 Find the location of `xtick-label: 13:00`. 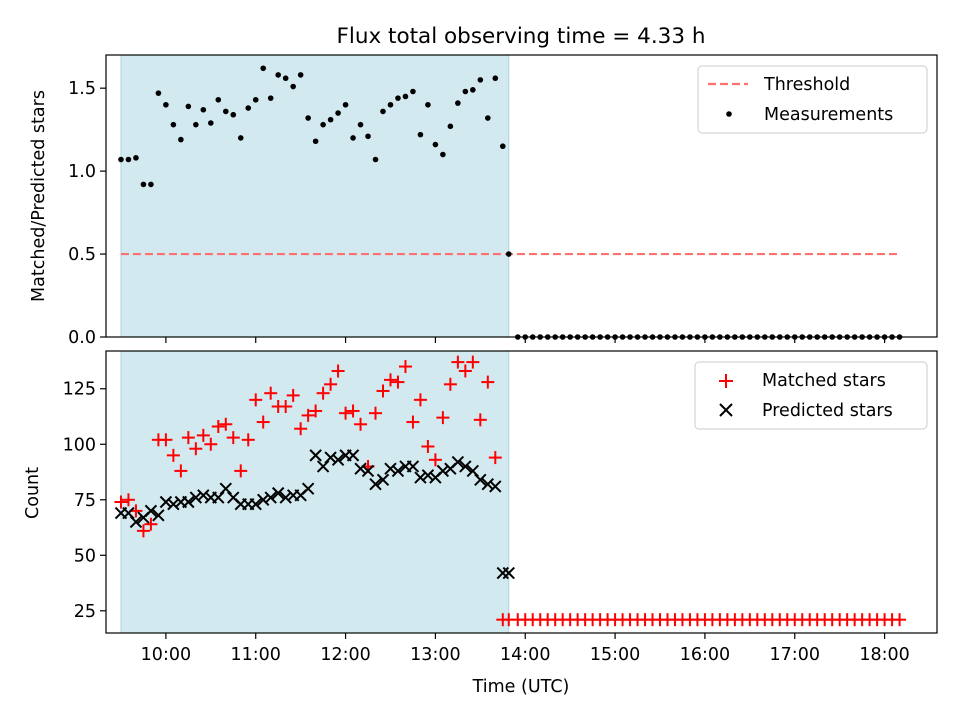

xtick-label: 13:00 is located at coordinates (435, 655).